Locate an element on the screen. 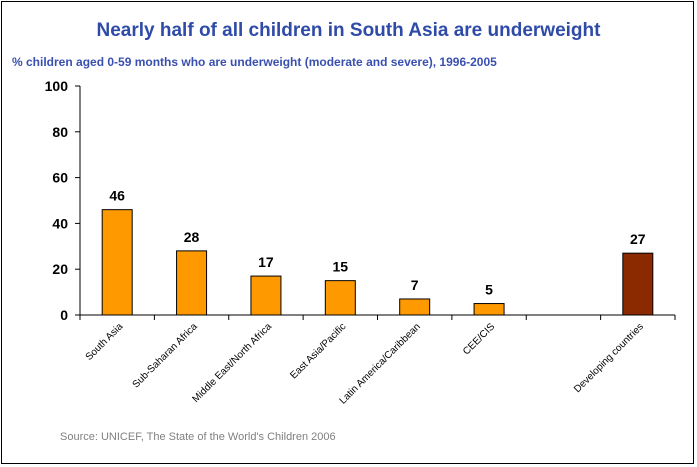 This screenshot has width=697, height=467. x-tick-label: CEE/CIS is located at coordinates (479, 339).